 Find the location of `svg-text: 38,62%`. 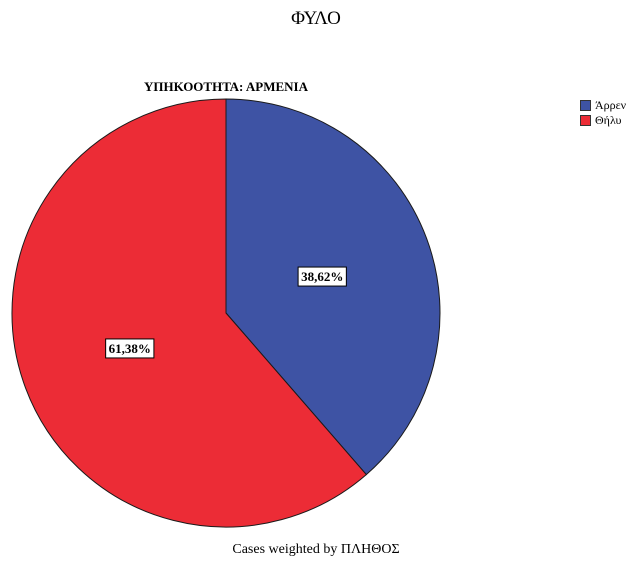

svg-text: 38,62% is located at coordinates (322, 276).